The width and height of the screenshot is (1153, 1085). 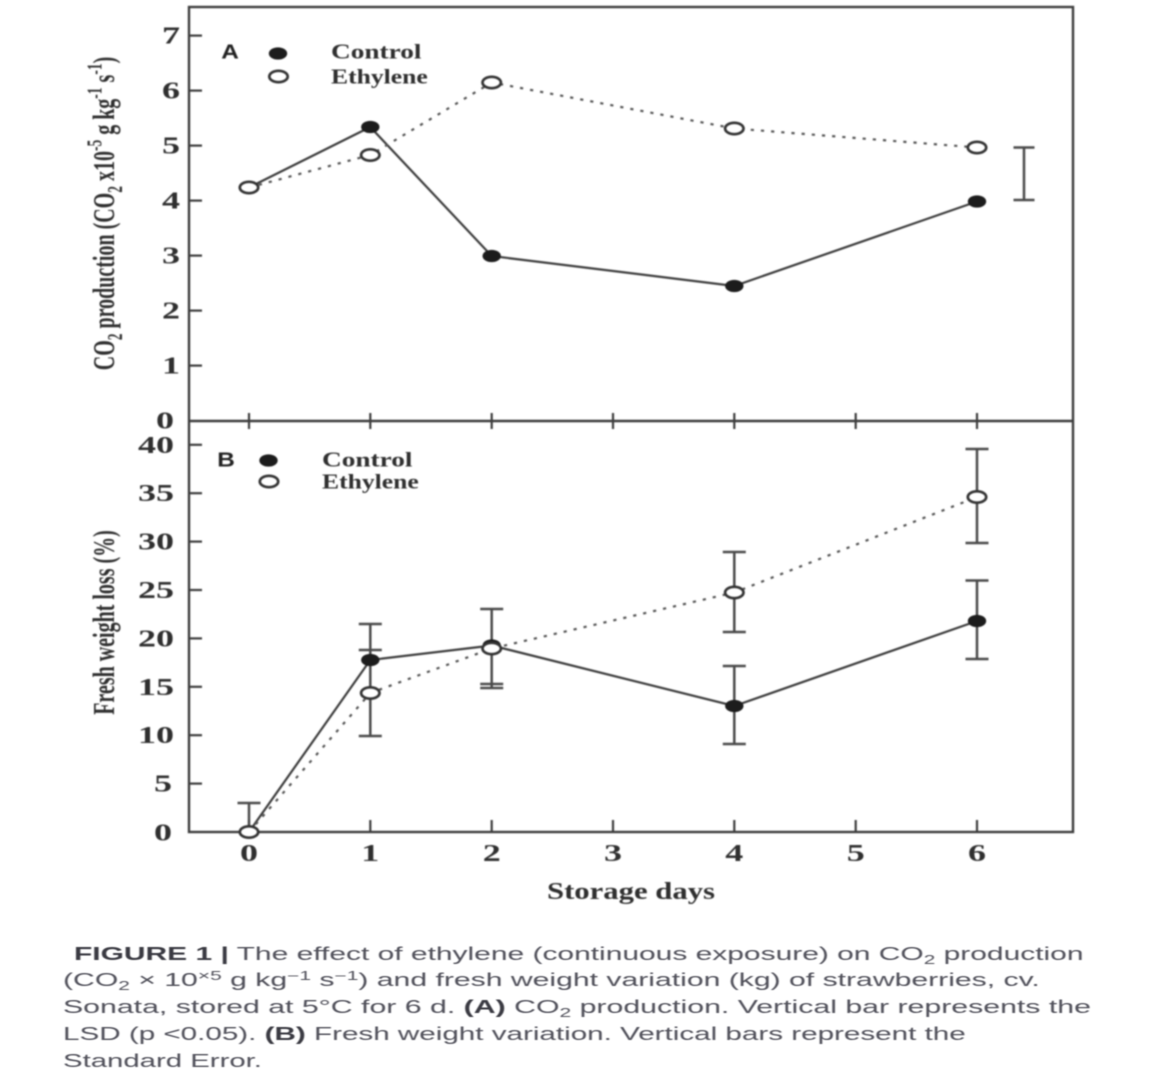 What do you see at coordinates (156, 735) in the screenshot?
I see `svg-text: 10` at bounding box center [156, 735].